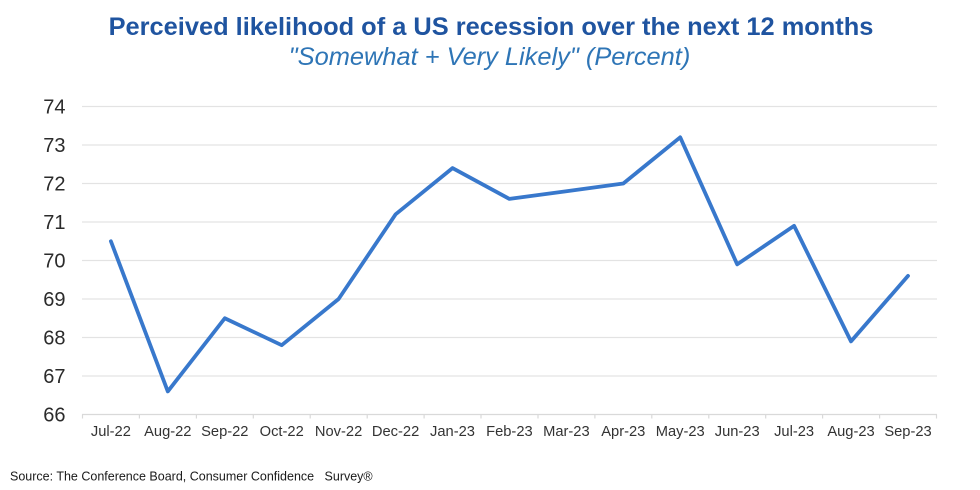 This screenshot has height=490, width=980. What do you see at coordinates (737, 432) in the screenshot?
I see `svg-text: Jun-23` at bounding box center [737, 432].